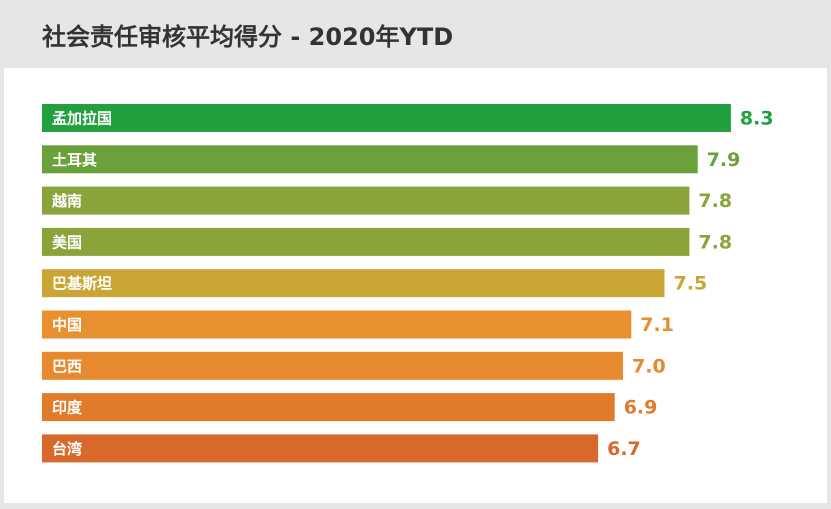 The width and height of the screenshot is (831, 509). What do you see at coordinates (67, 242) in the screenshot?
I see `category-label: 美国` at bounding box center [67, 242].